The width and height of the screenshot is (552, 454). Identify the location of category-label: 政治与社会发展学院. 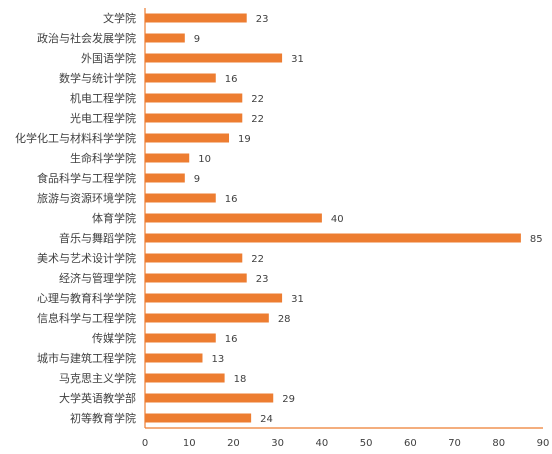
(86, 38).